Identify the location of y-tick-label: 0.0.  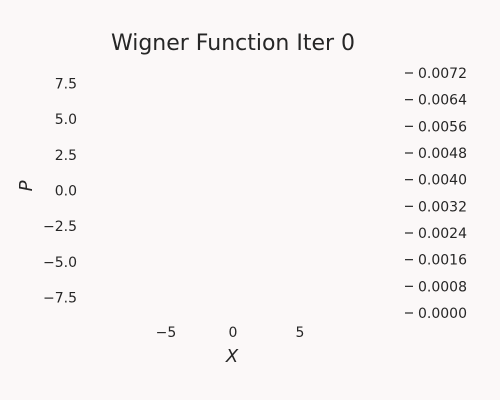
(66, 192).